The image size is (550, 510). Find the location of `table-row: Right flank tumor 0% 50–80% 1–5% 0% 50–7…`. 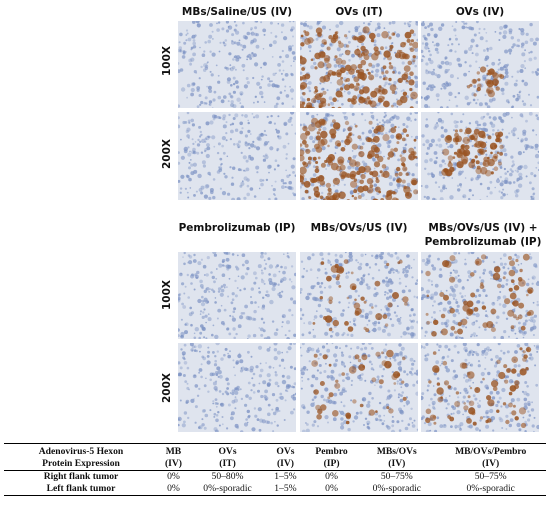

table-row: Right flank tumor 0% 50–80% 1–5% 0% 50–7… is located at coordinates (275, 477).